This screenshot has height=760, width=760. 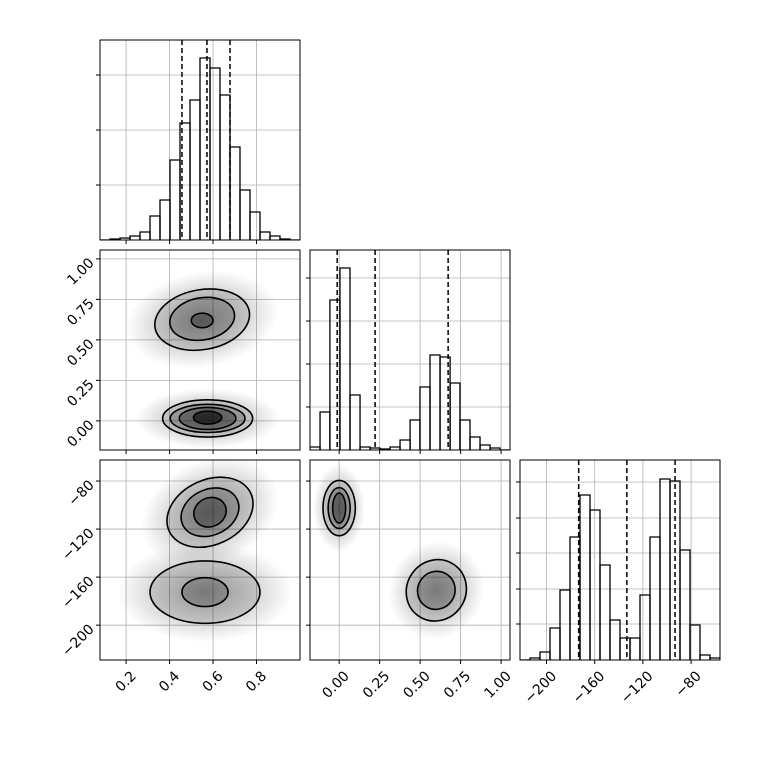 I want to click on x-tick-label: 0.25, so click(x=376, y=684).